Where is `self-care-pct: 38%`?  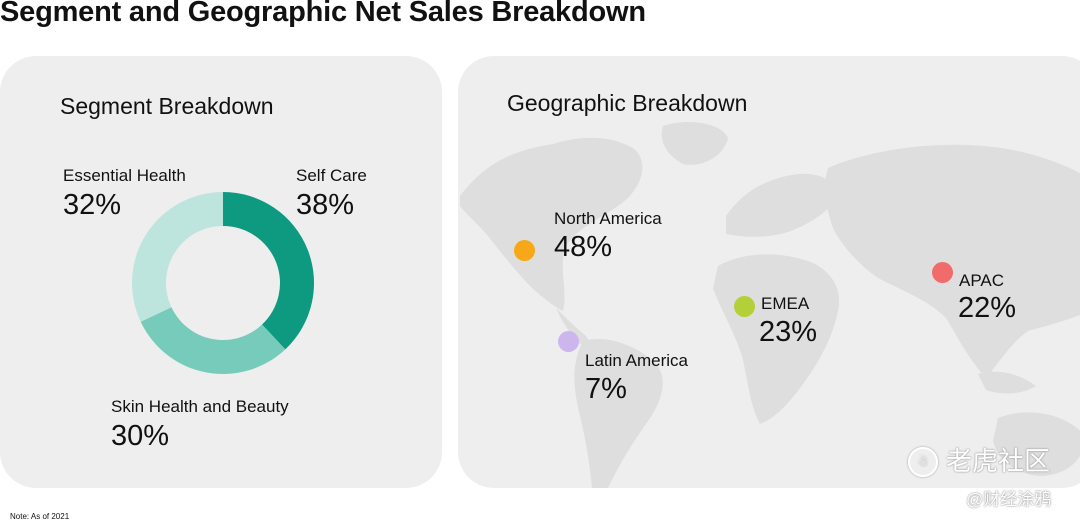 self-care-pct: 38% is located at coordinates (325, 205).